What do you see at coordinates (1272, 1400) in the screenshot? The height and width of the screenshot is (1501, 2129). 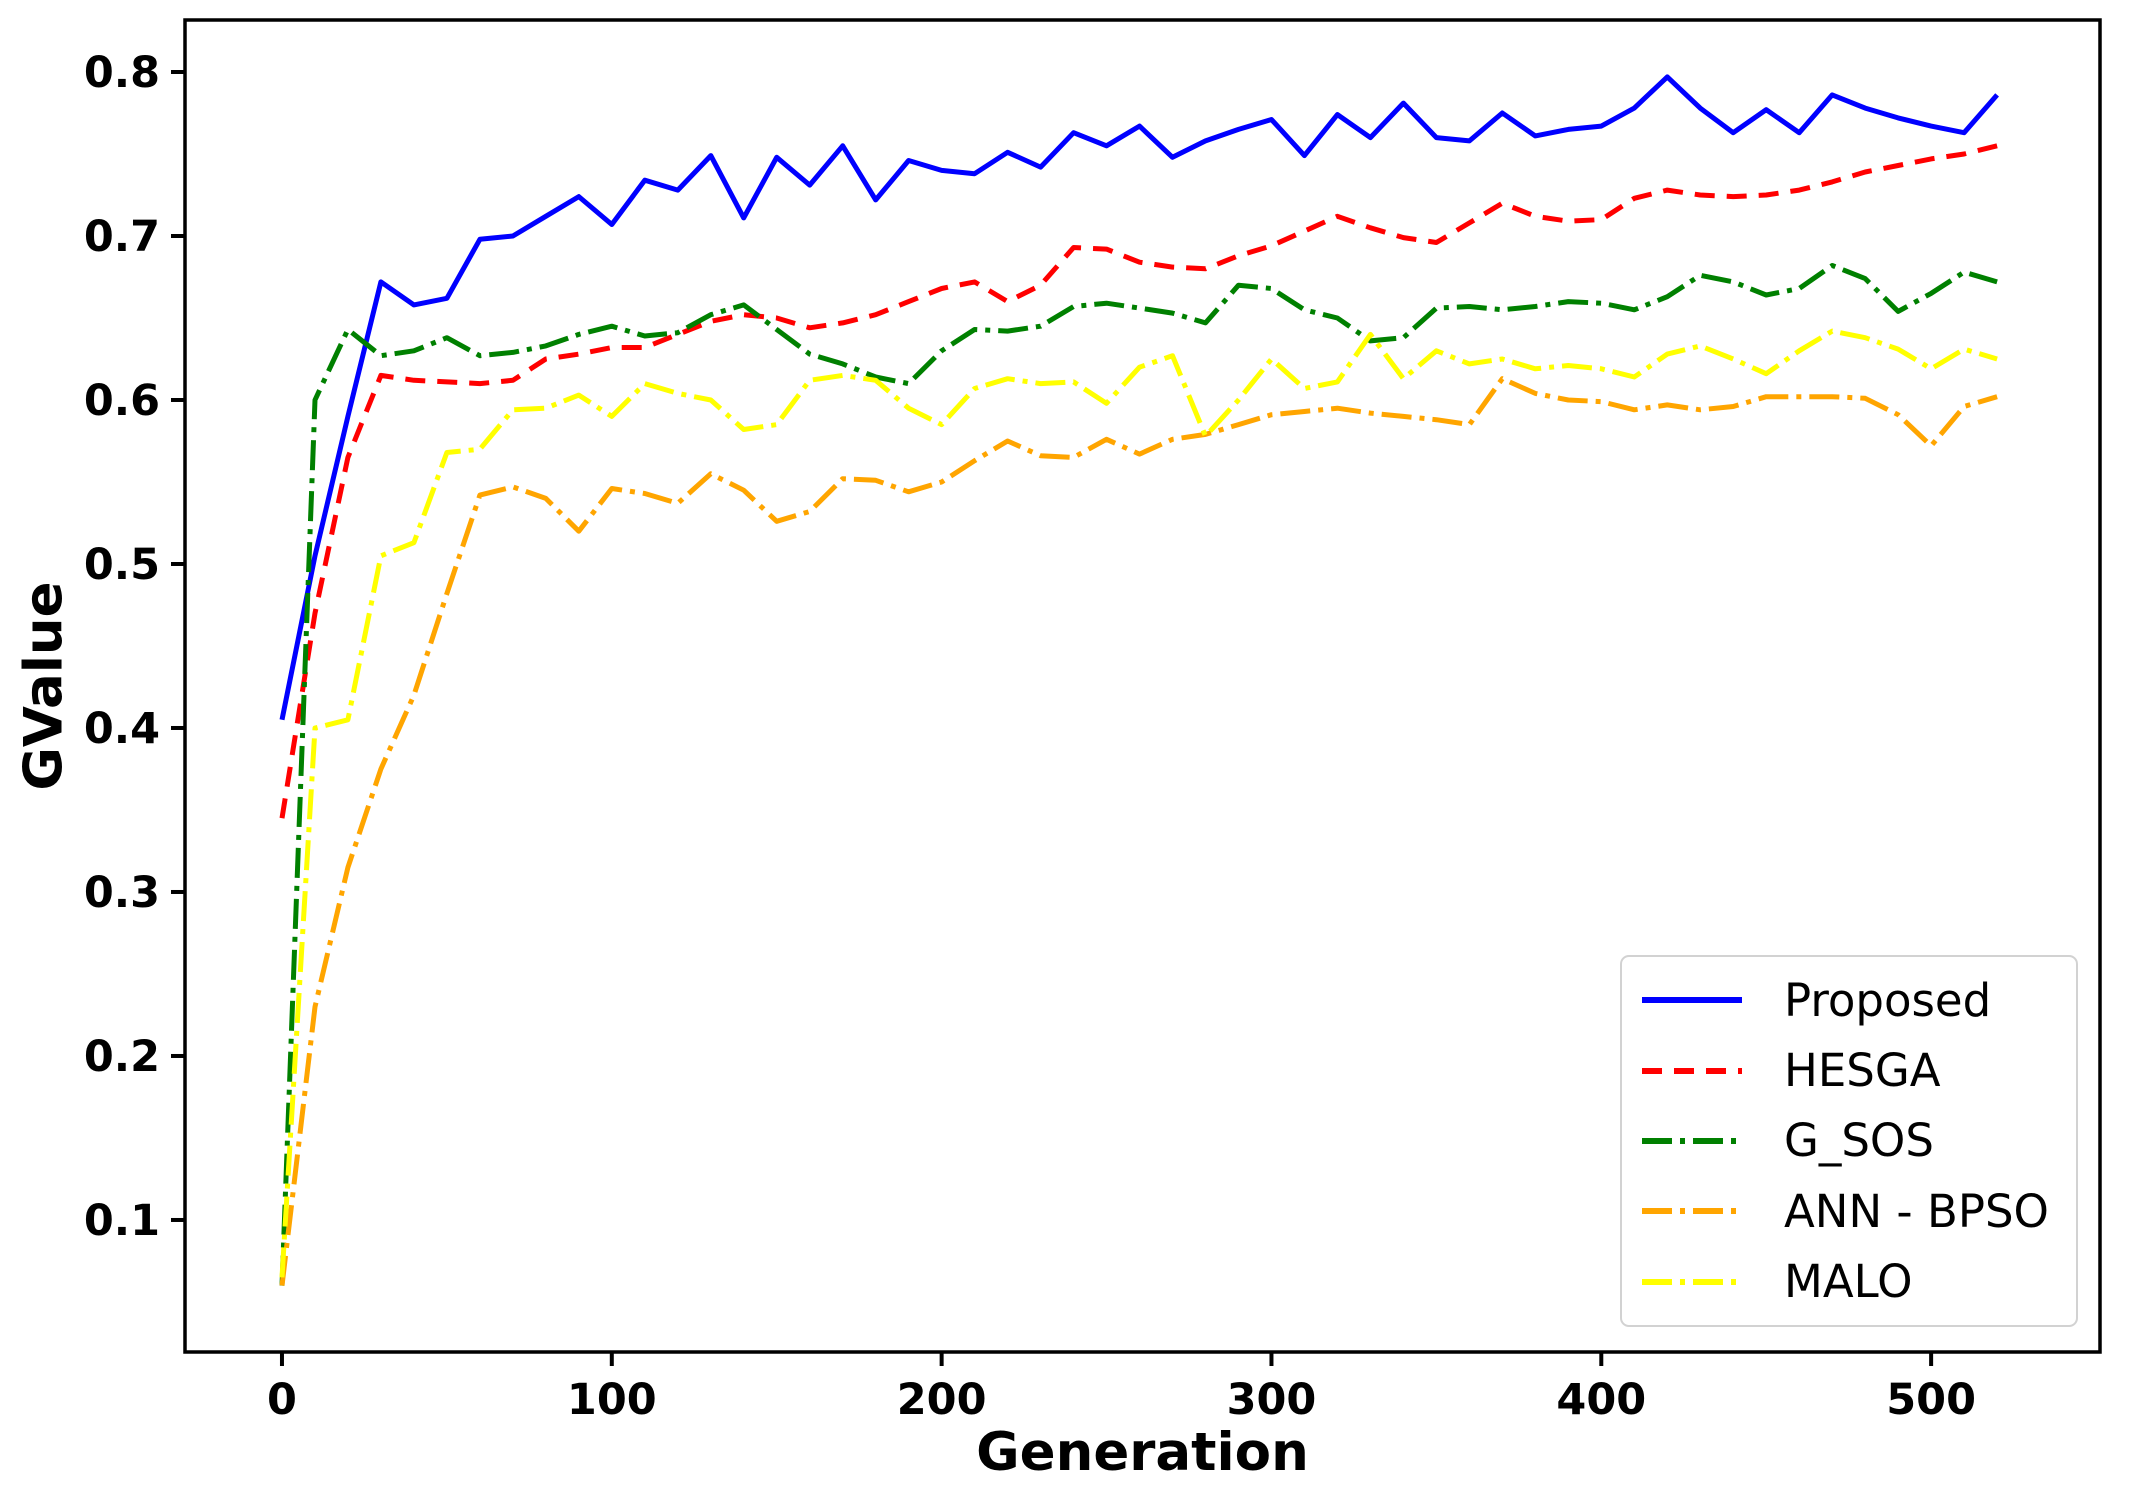 I see `x-tick-label-300: 300` at bounding box center [1272, 1400].